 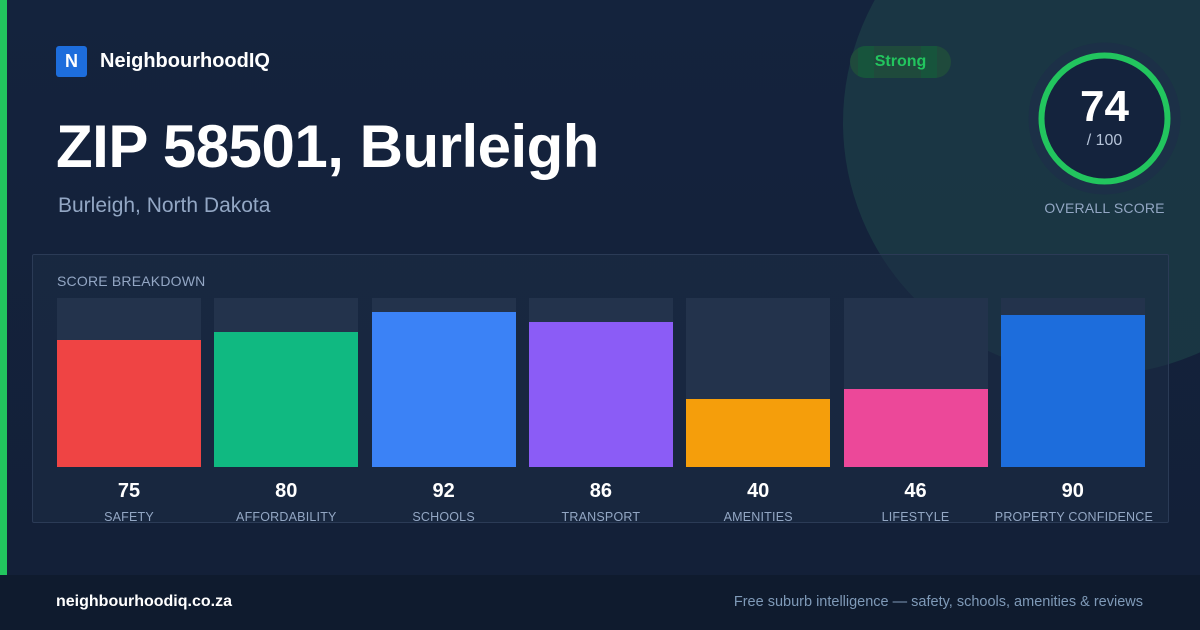 What do you see at coordinates (129, 517) in the screenshot?
I see `bar-category-label: SAFETY` at bounding box center [129, 517].